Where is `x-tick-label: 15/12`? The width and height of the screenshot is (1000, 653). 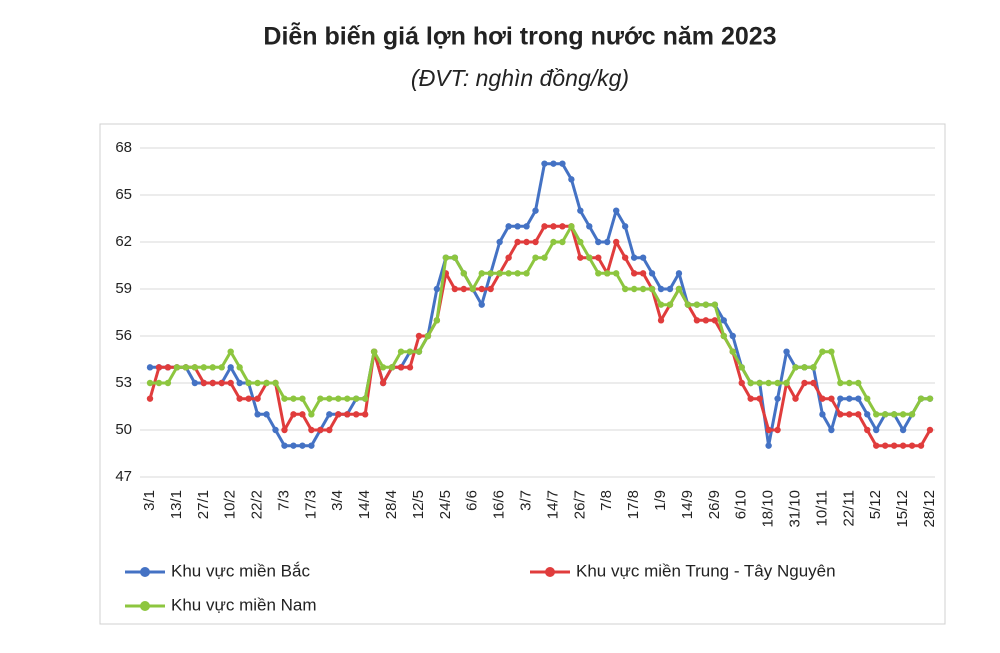 x-tick-label: 15/12 is located at coordinates (902, 509).